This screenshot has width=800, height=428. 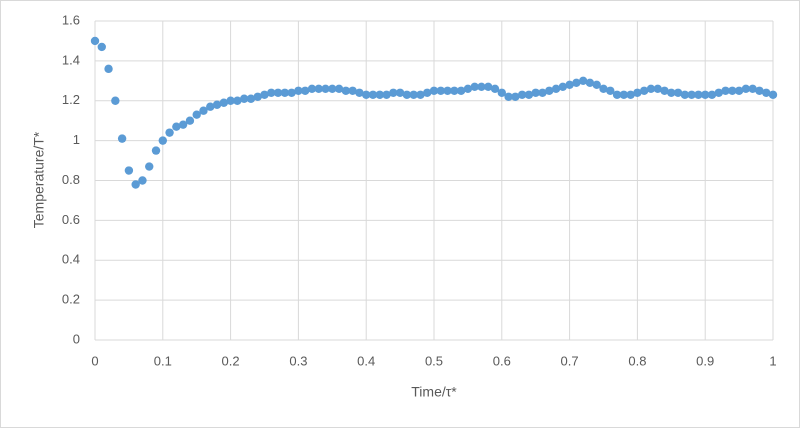 What do you see at coordinates (502, 360) in the screenshot?
I see `x-tick-label: 0.6` at bounding box center [502, 360].